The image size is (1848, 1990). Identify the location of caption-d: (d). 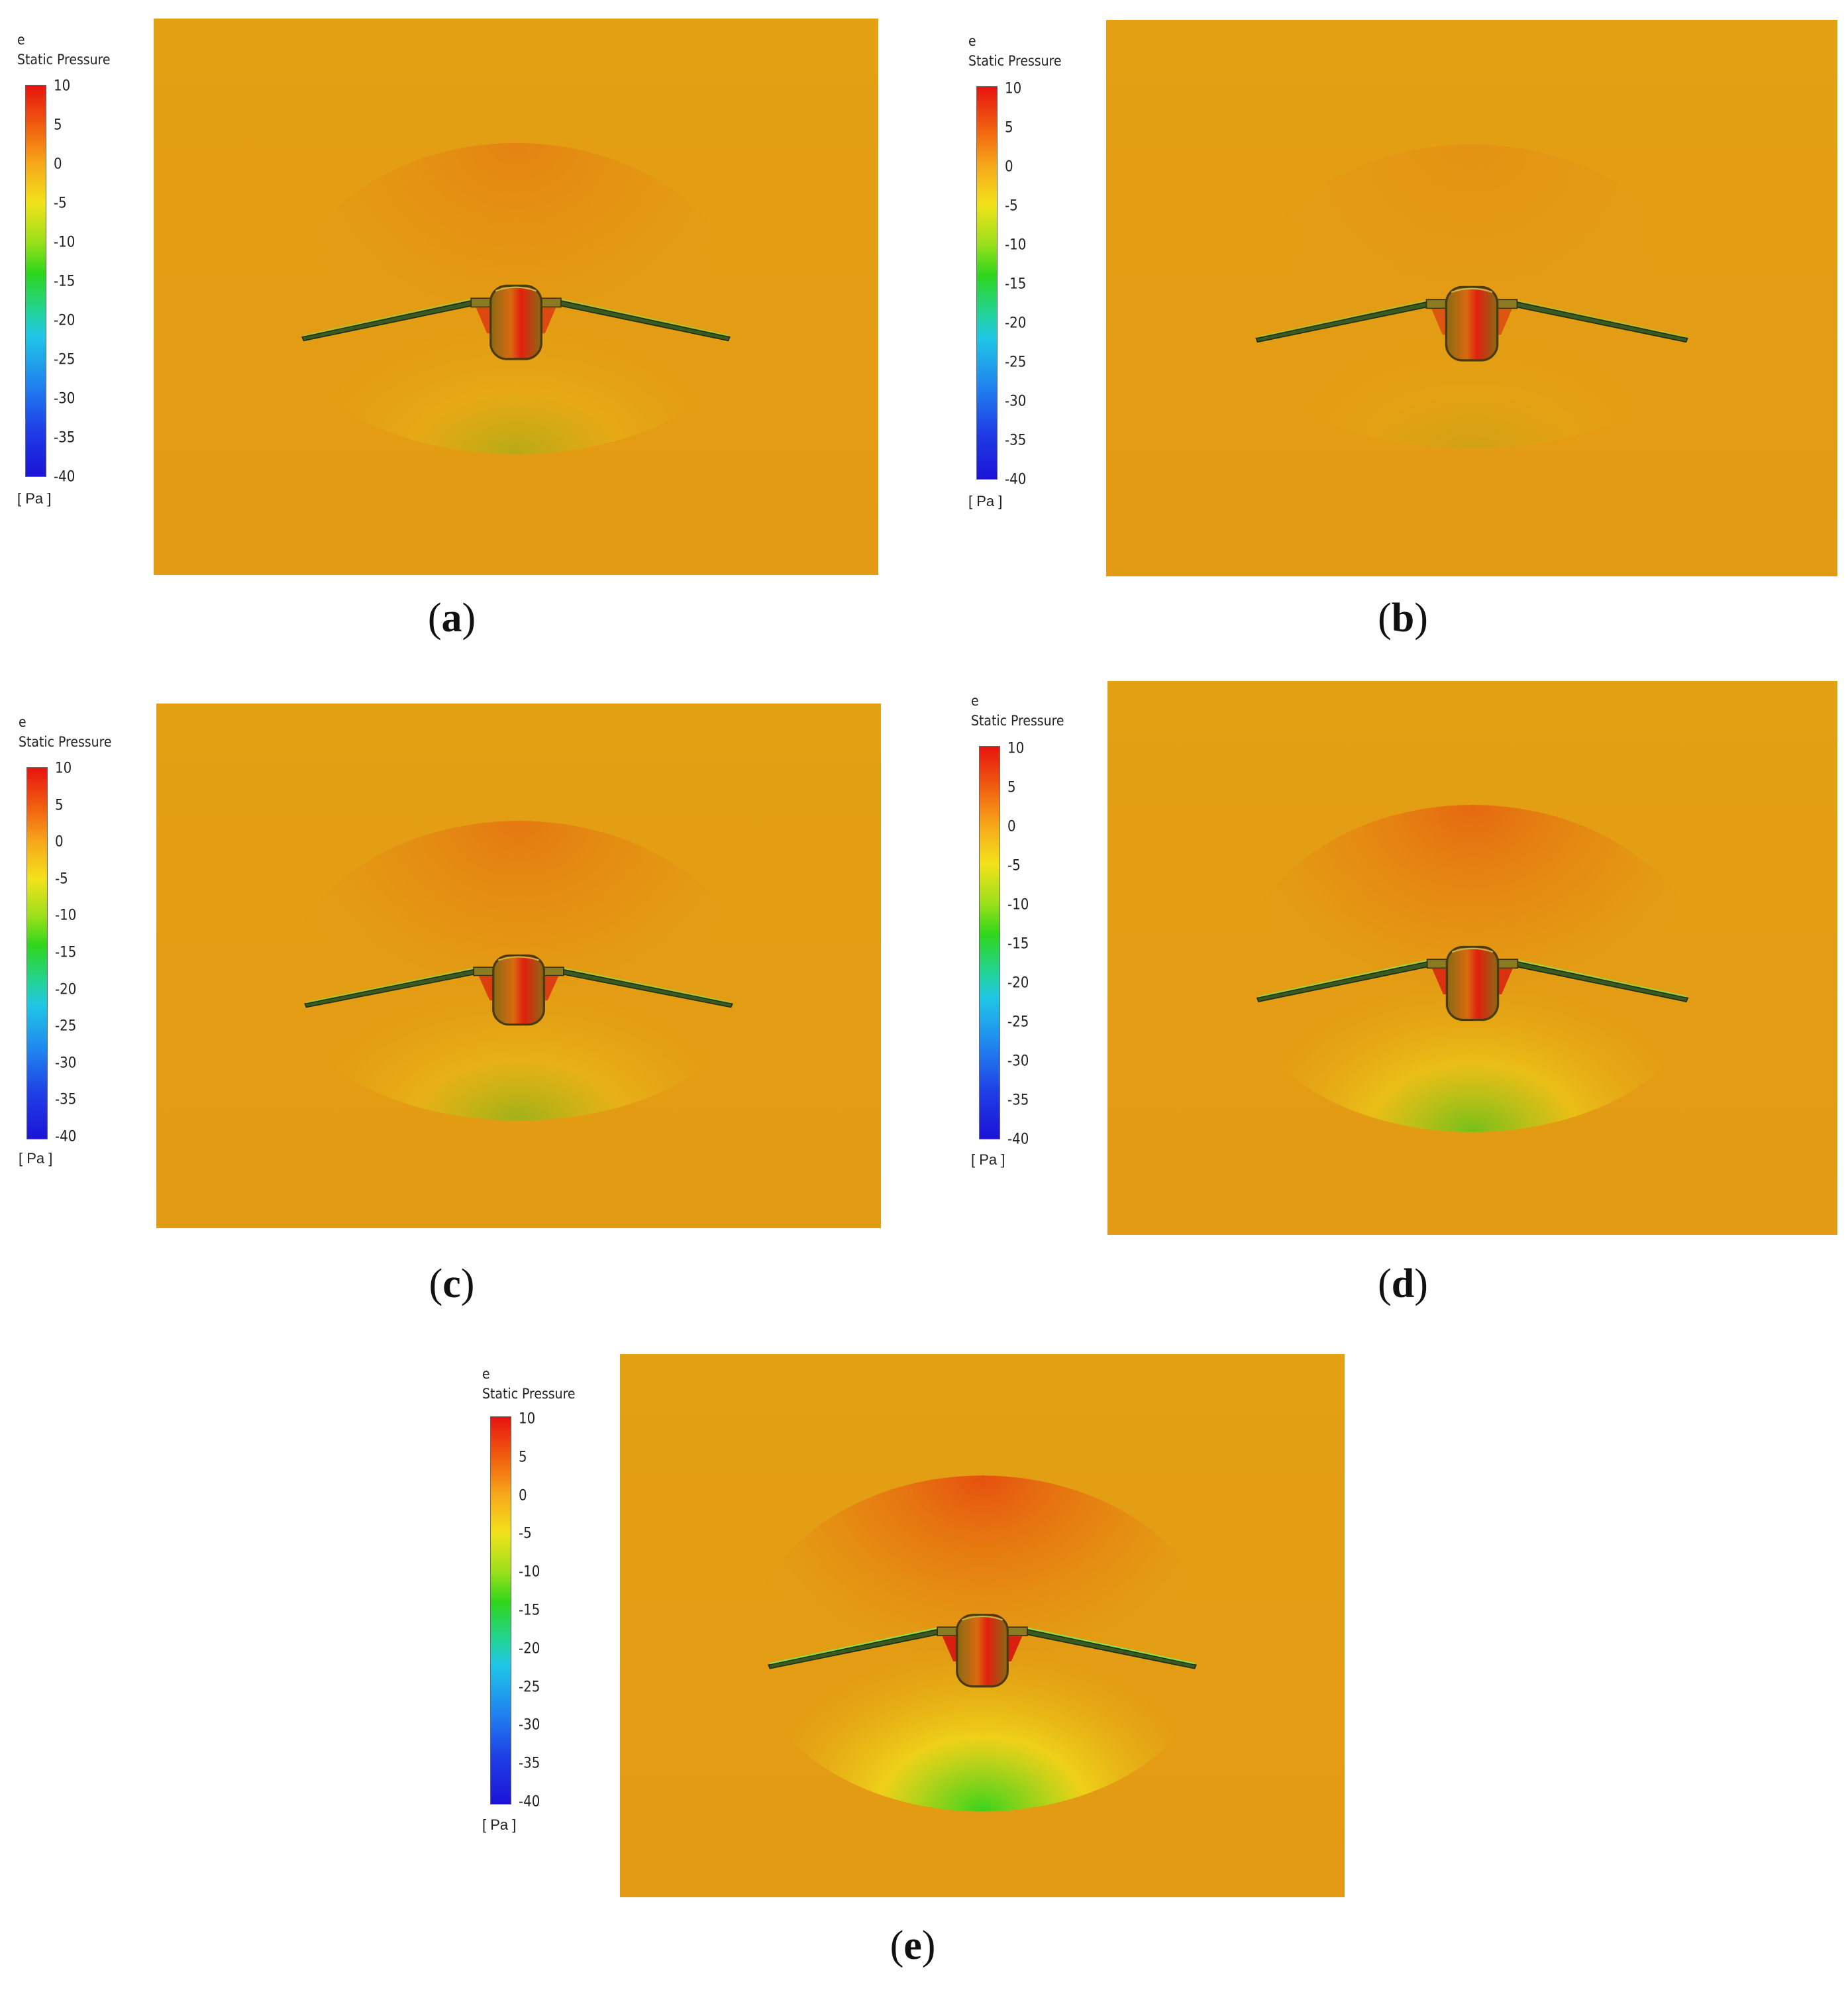
(1403, 1283).